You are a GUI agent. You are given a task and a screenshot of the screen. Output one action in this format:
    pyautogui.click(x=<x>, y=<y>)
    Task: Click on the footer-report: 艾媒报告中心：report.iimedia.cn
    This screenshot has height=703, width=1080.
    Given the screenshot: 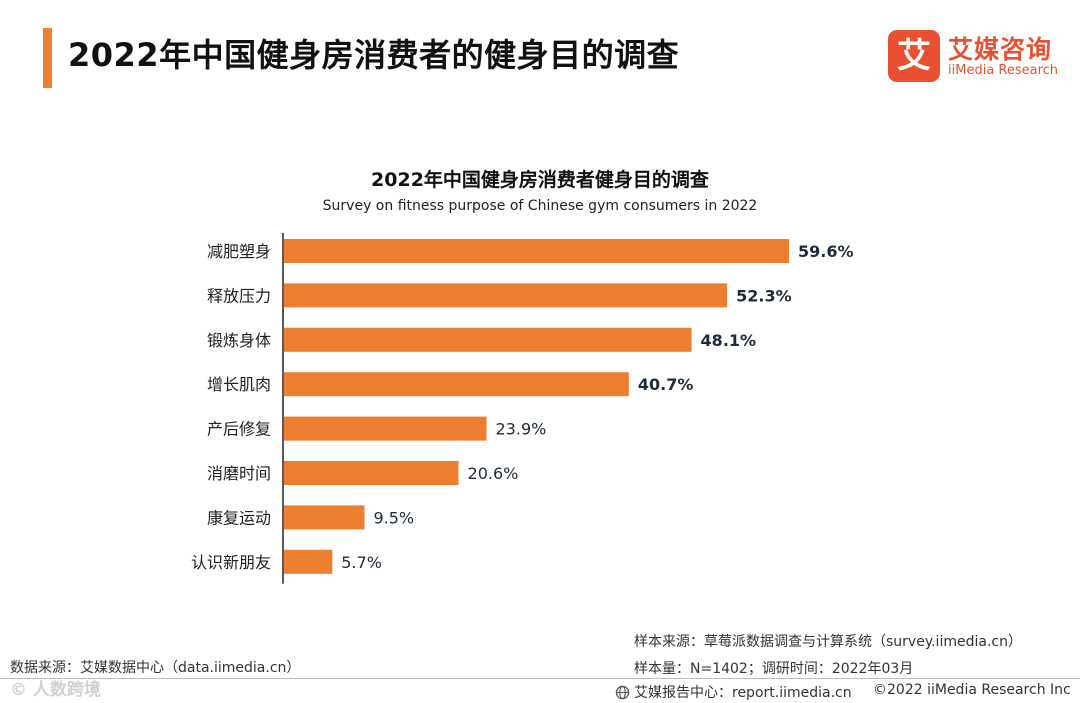 What is the action you would take?
    pyautogui.click(x=733, y=692)
    